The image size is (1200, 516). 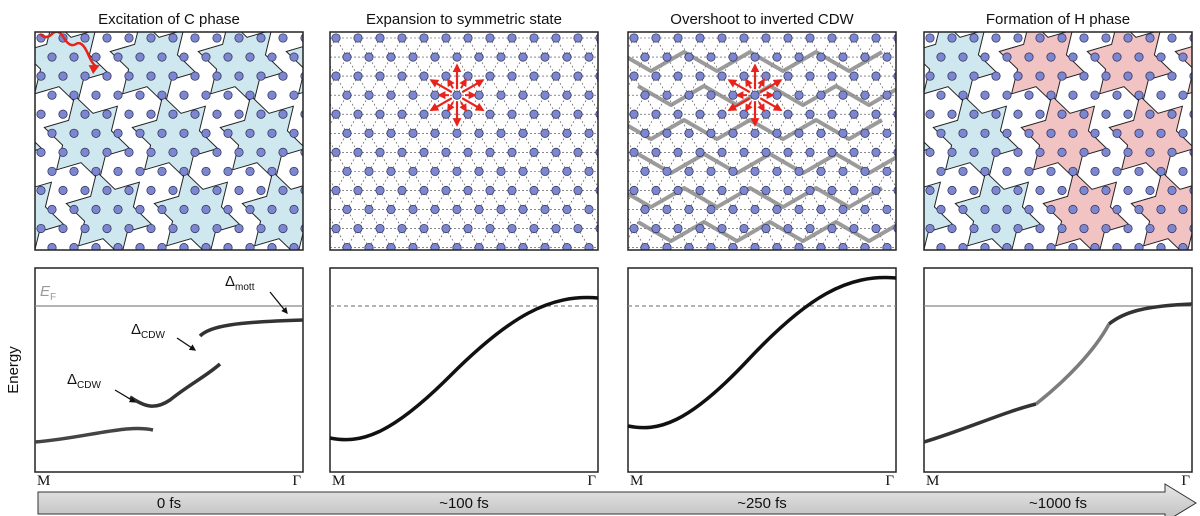 What do you see at coordinates (637, 233) in the screenshot?
I see `grid-line` at bounding box center [637, 233].